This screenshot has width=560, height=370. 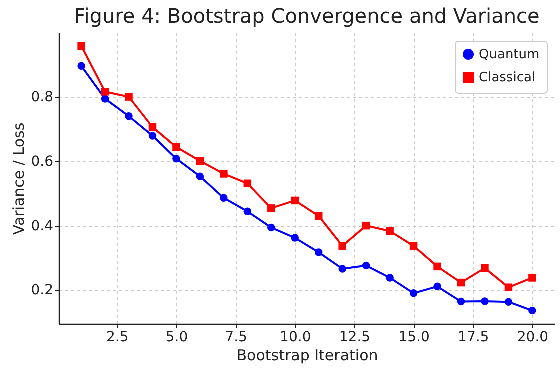 What do you see at coordinates (307, 16) in the screenshot?
I see `chart-title: Figure 4: Bootstrap Convergence and Variance` at bounding box center [307, 16].